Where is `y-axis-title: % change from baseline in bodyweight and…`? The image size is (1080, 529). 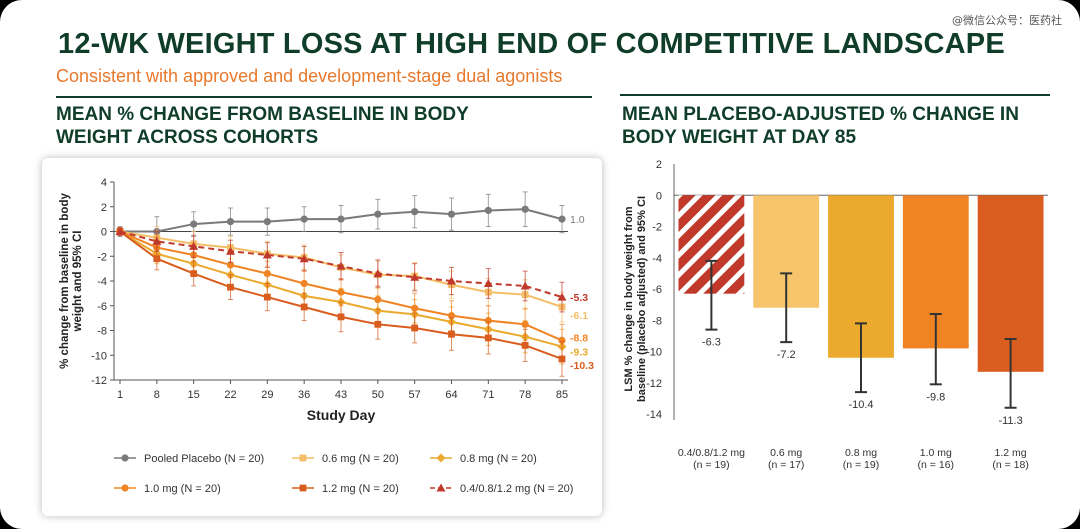
y-axis-title: % change from baseline in bodyweight and… is located at coordinates (71, 281).